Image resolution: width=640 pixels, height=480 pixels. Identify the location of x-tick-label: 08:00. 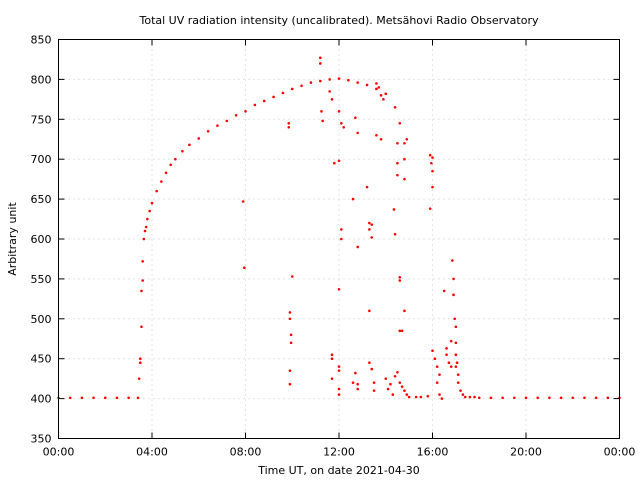
(246, 452).